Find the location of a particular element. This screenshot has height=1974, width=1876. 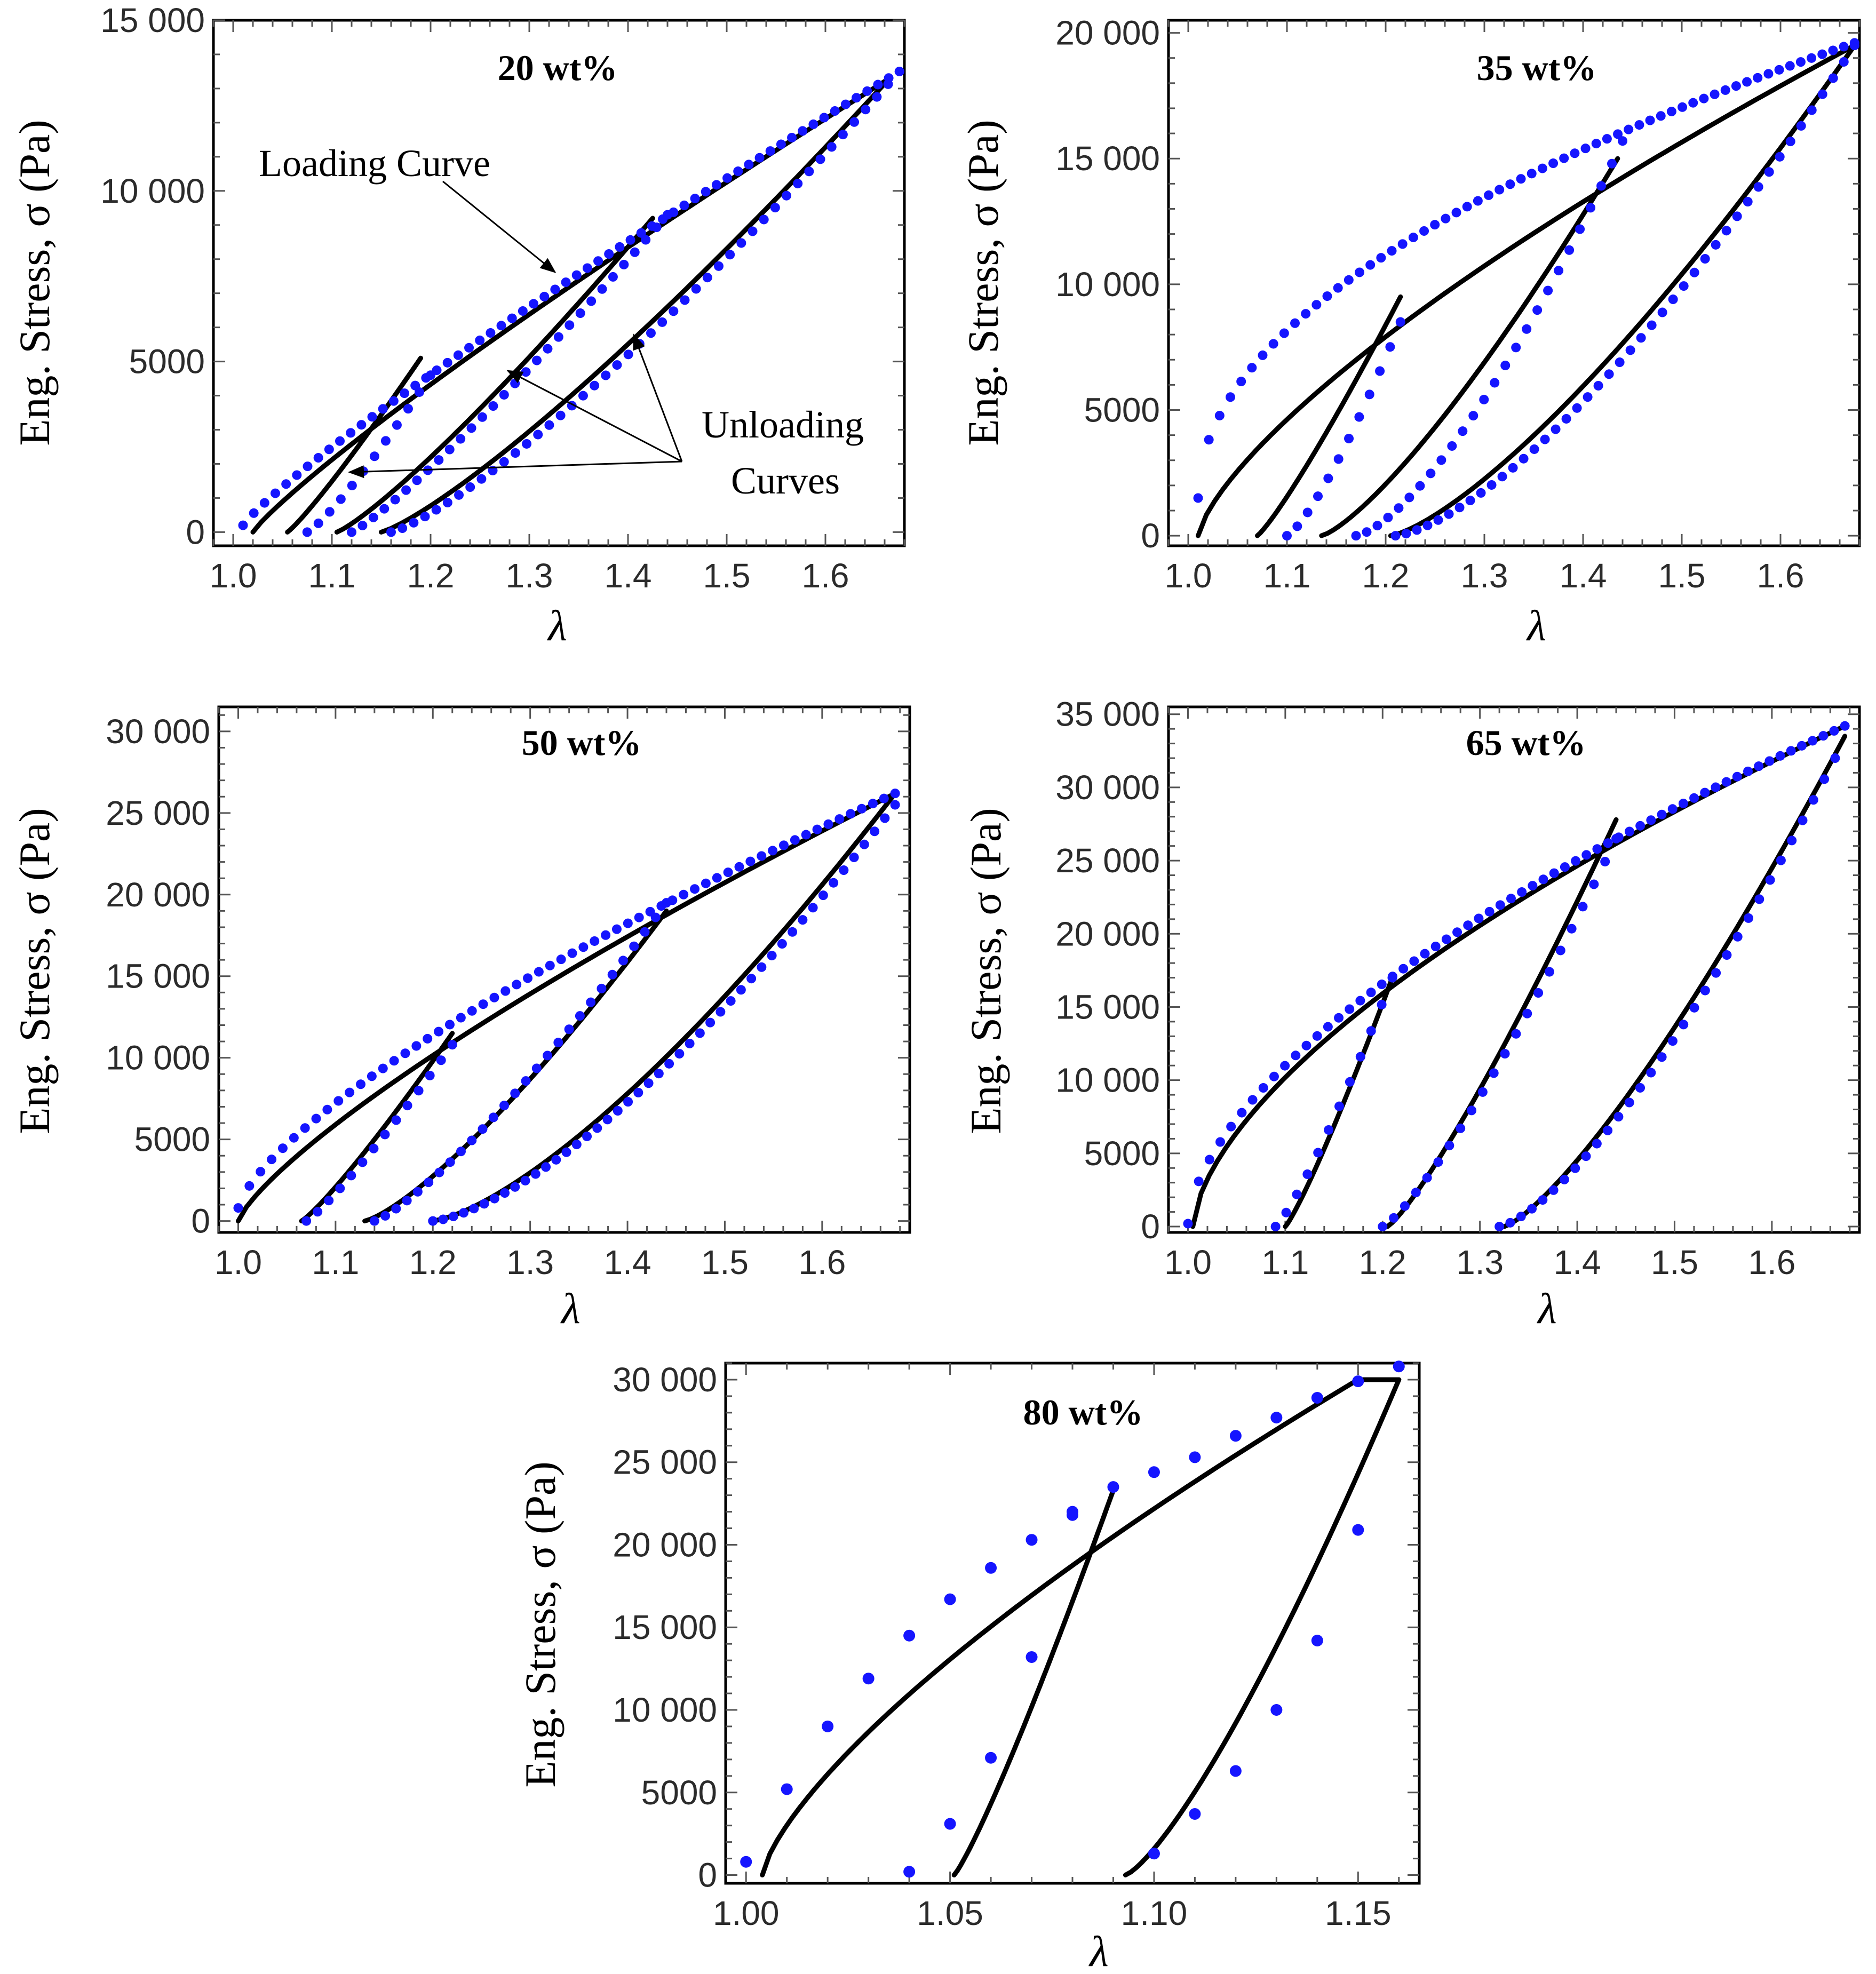

x-tick-label: 1.6 is located at coordinates (1771, 1262).